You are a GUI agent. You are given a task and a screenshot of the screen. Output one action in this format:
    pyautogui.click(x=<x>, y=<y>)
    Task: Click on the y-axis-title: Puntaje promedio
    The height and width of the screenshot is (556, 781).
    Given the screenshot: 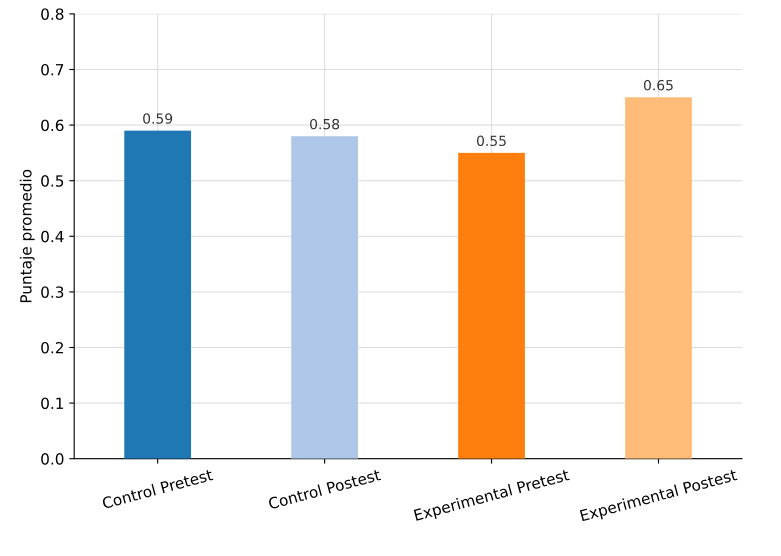 What is the action you would take?
    pyautogui.click(x=27, y=236)
    